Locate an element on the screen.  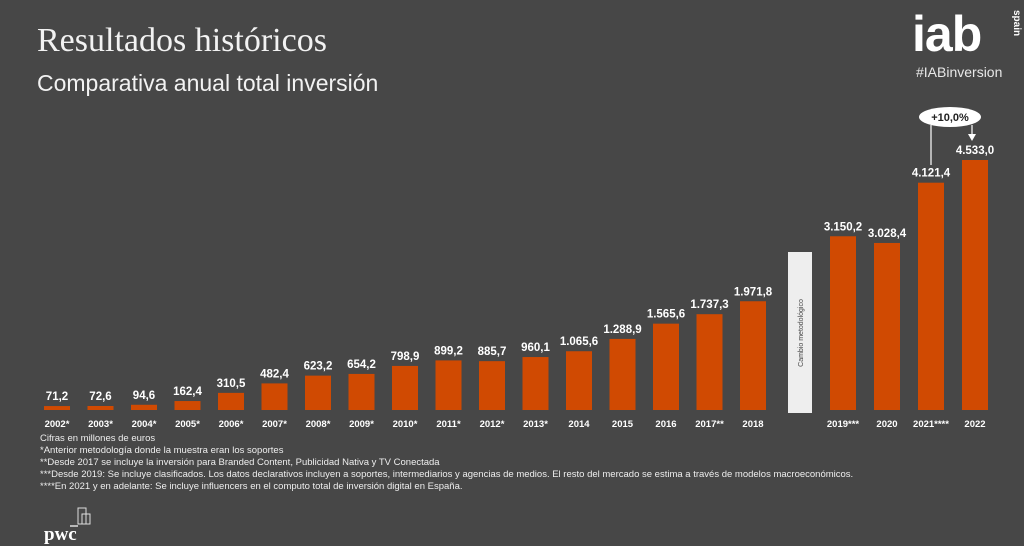
x-tick-label: 2017** is located at coordinates (709, 424).